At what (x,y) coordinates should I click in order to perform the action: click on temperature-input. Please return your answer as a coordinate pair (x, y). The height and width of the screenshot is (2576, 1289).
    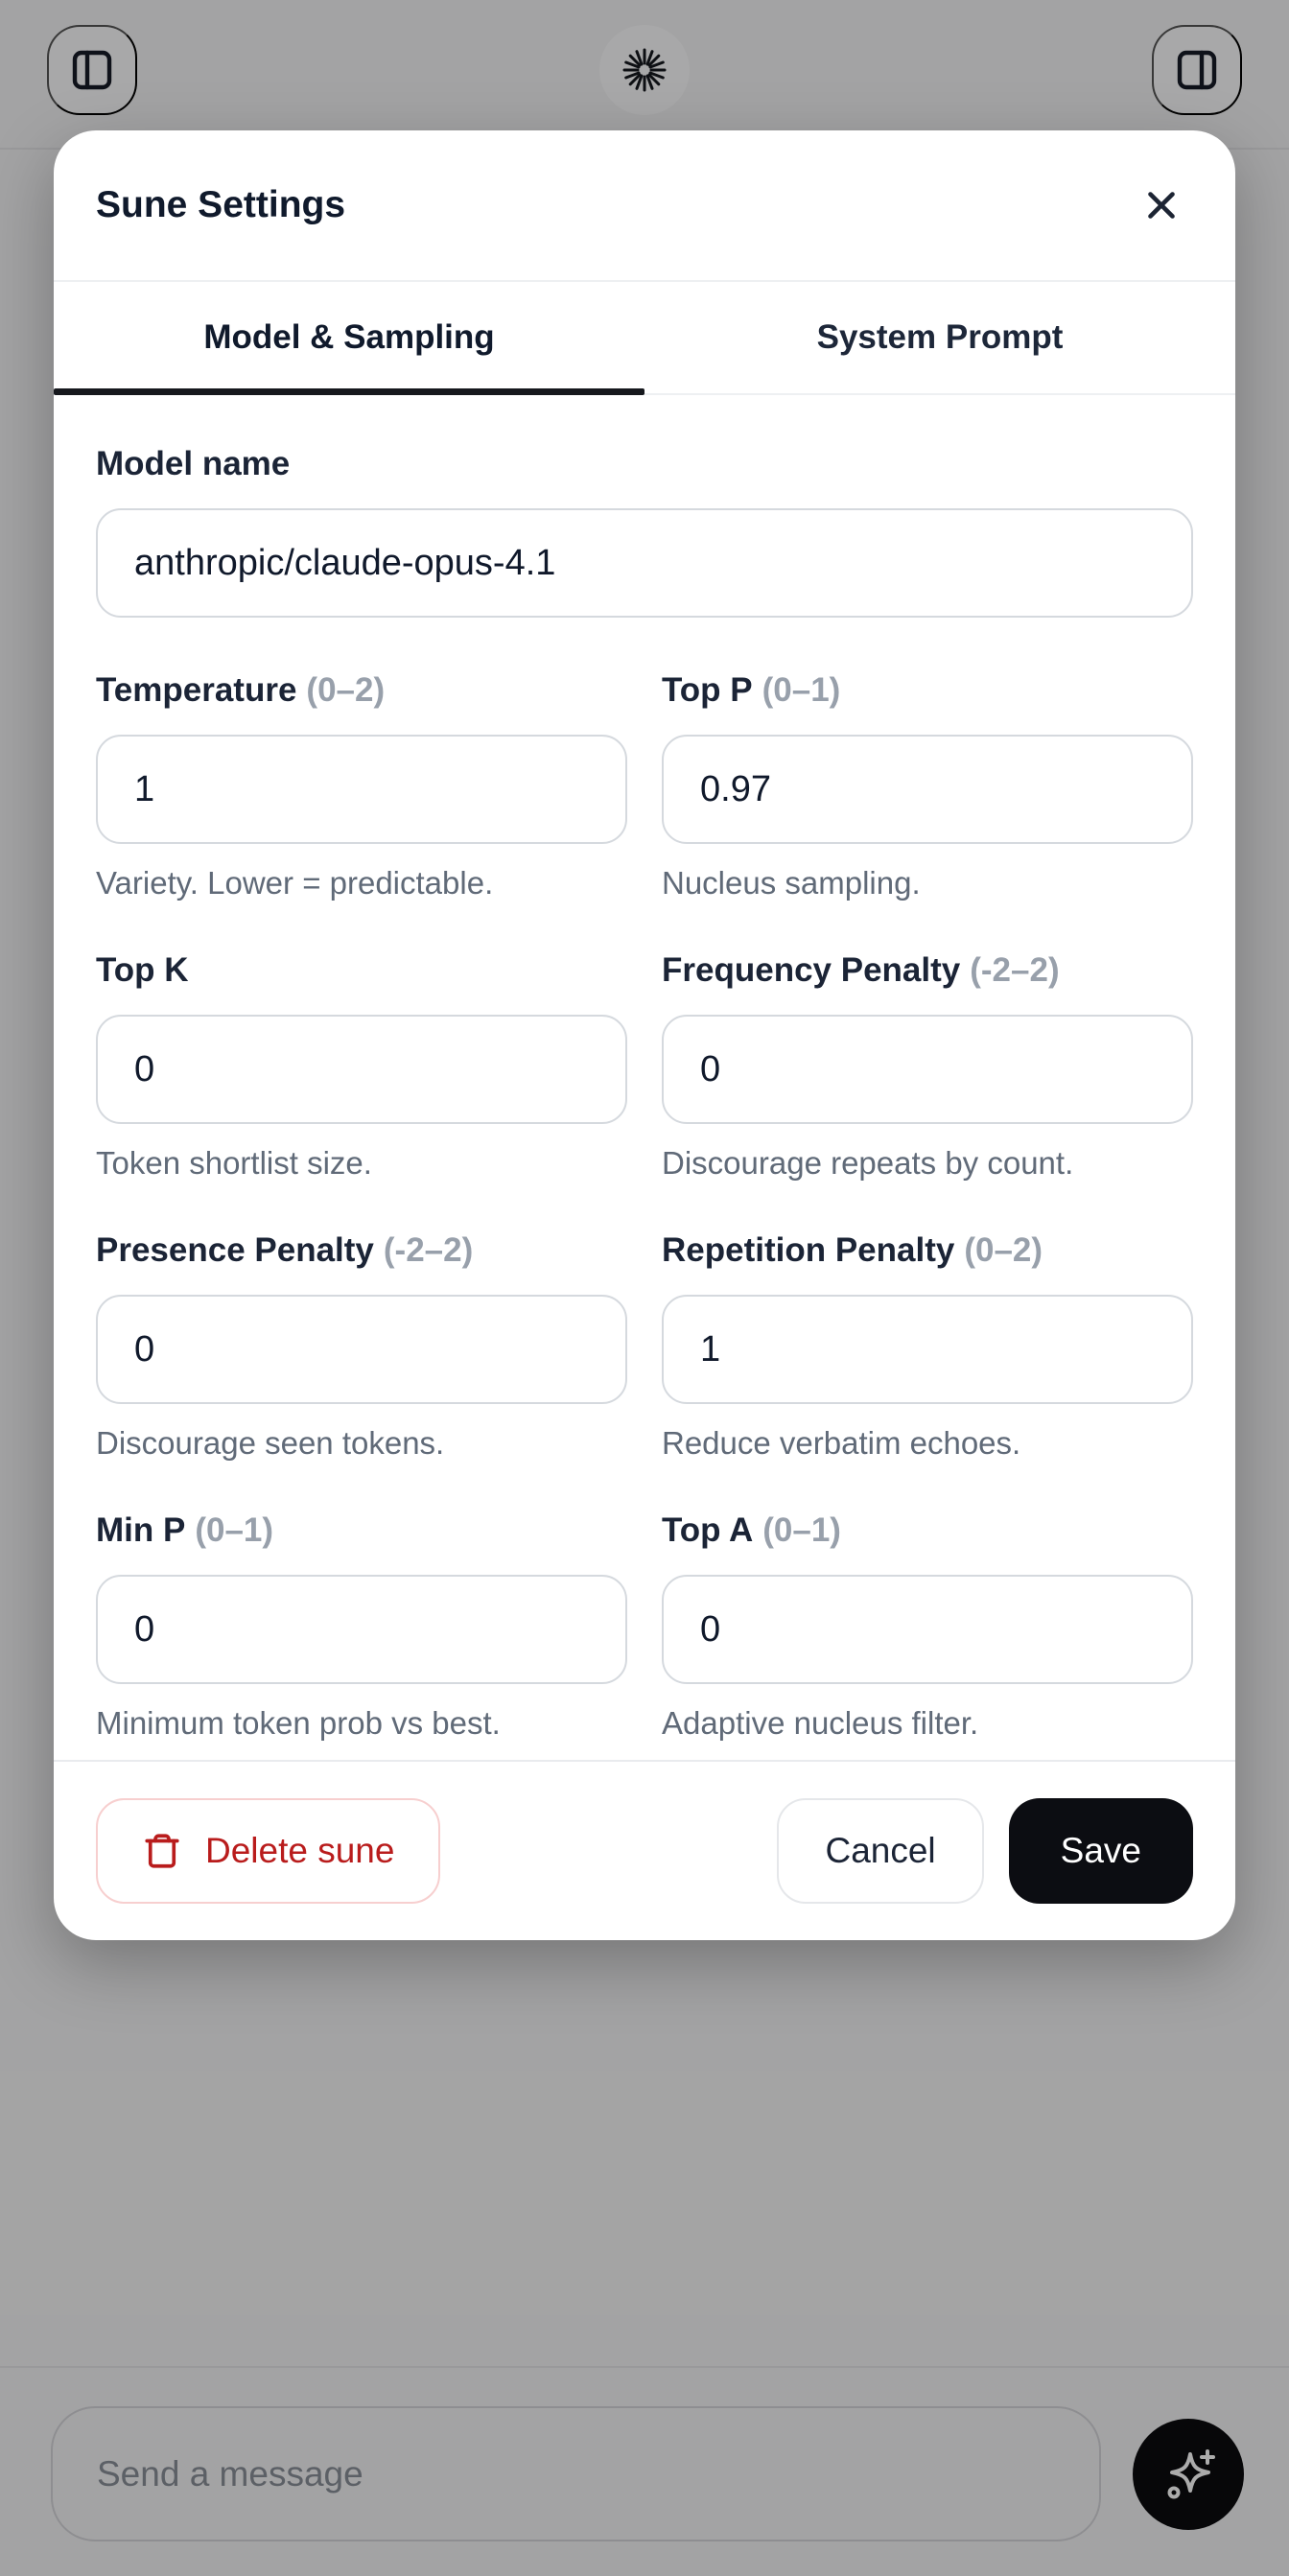
    Looking at the image, I should click on (361, 789).